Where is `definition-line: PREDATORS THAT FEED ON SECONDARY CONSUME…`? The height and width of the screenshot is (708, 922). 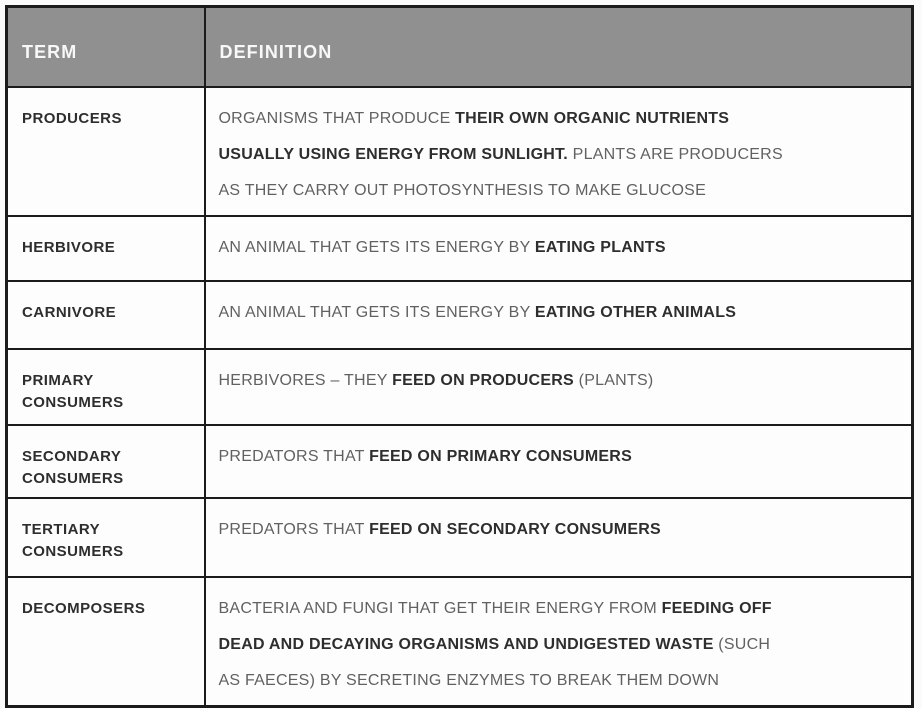 definition-line: PREDATORS THAT FEED ON SECONDARY CONSUME… is located at coordinates (560, 530).